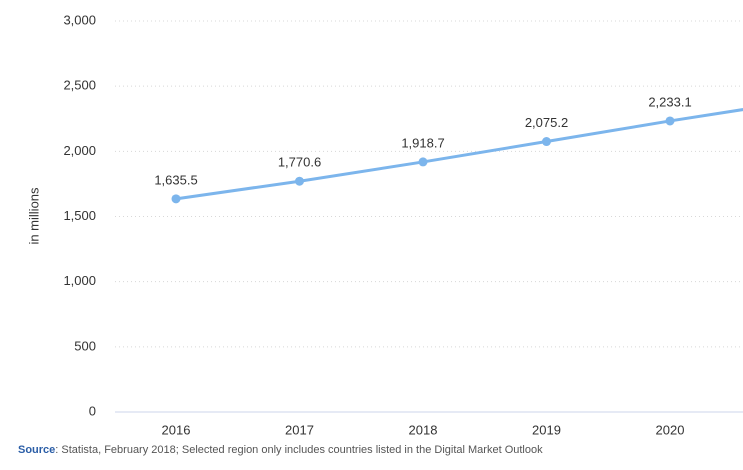 The width and height of the screenshot is (743, 470). What do you see at coordinates (422, 142) in the screenshot?
I see `data-label: 1,918.7` at bounding box center [422, 142].